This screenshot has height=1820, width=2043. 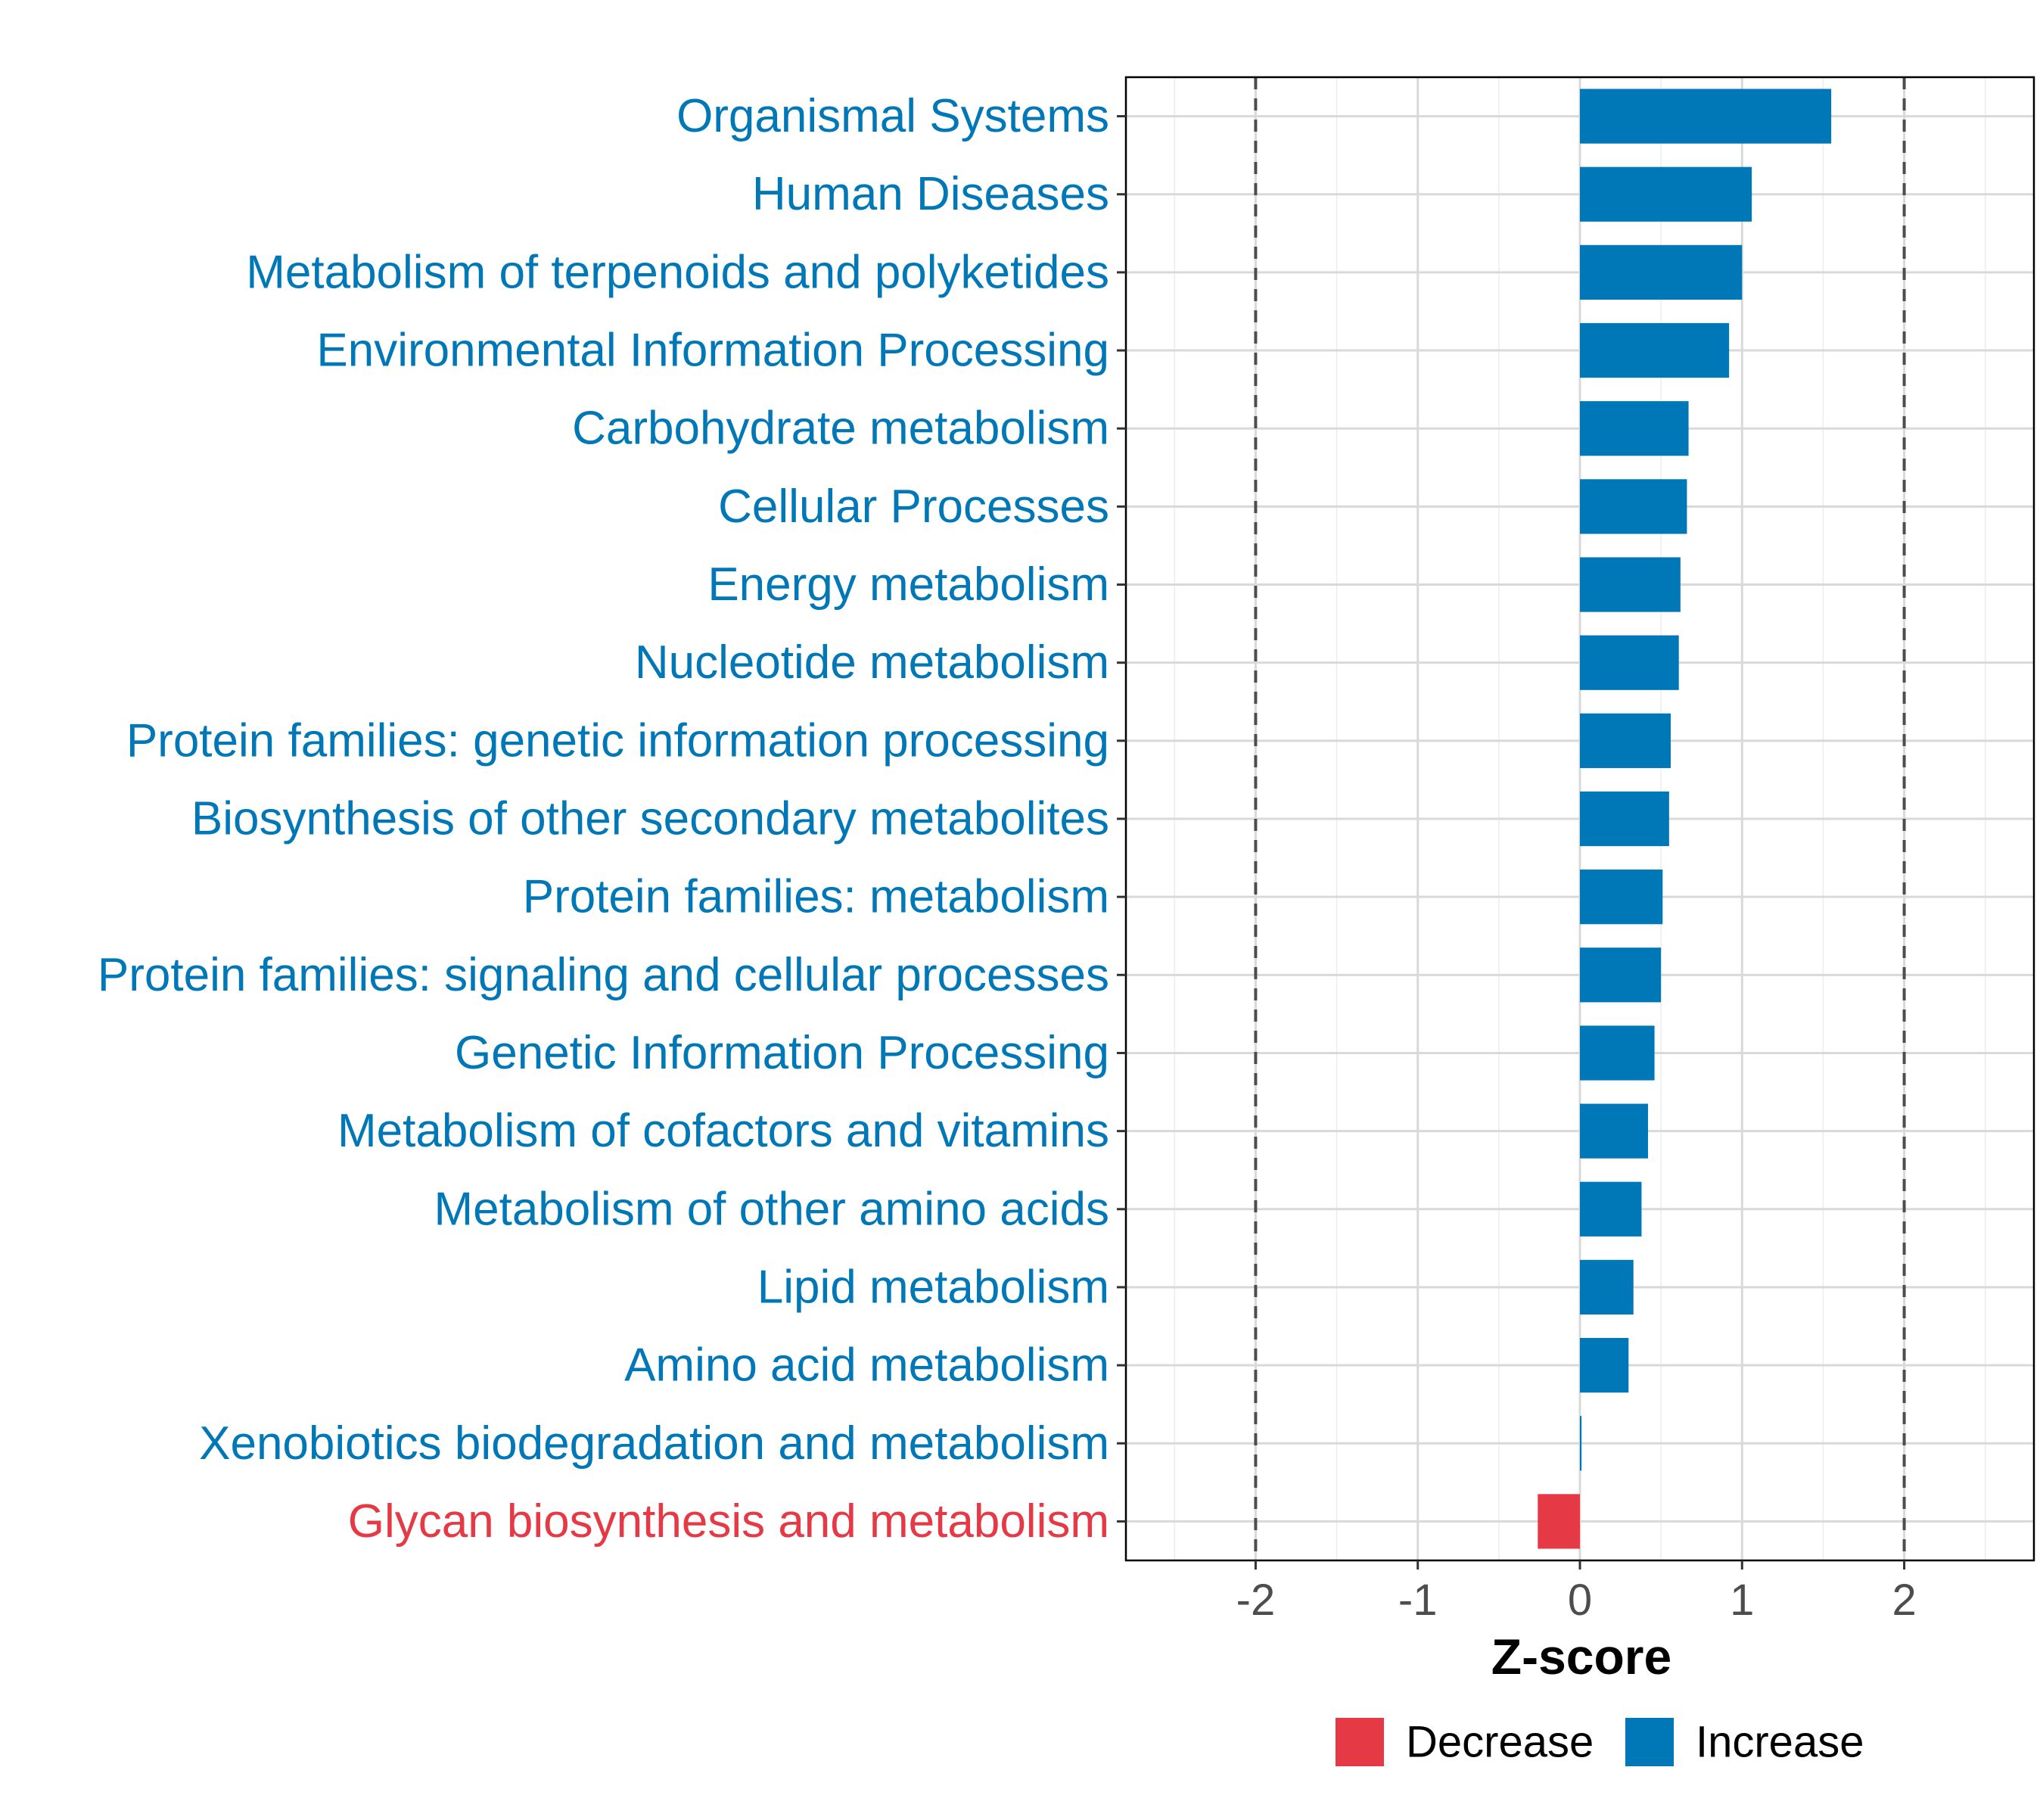 What do you see at coordinates (867, 1365) in the screenshot?
I see `category-label: Amino acid metabolism` at bounding box center [867, 1365].